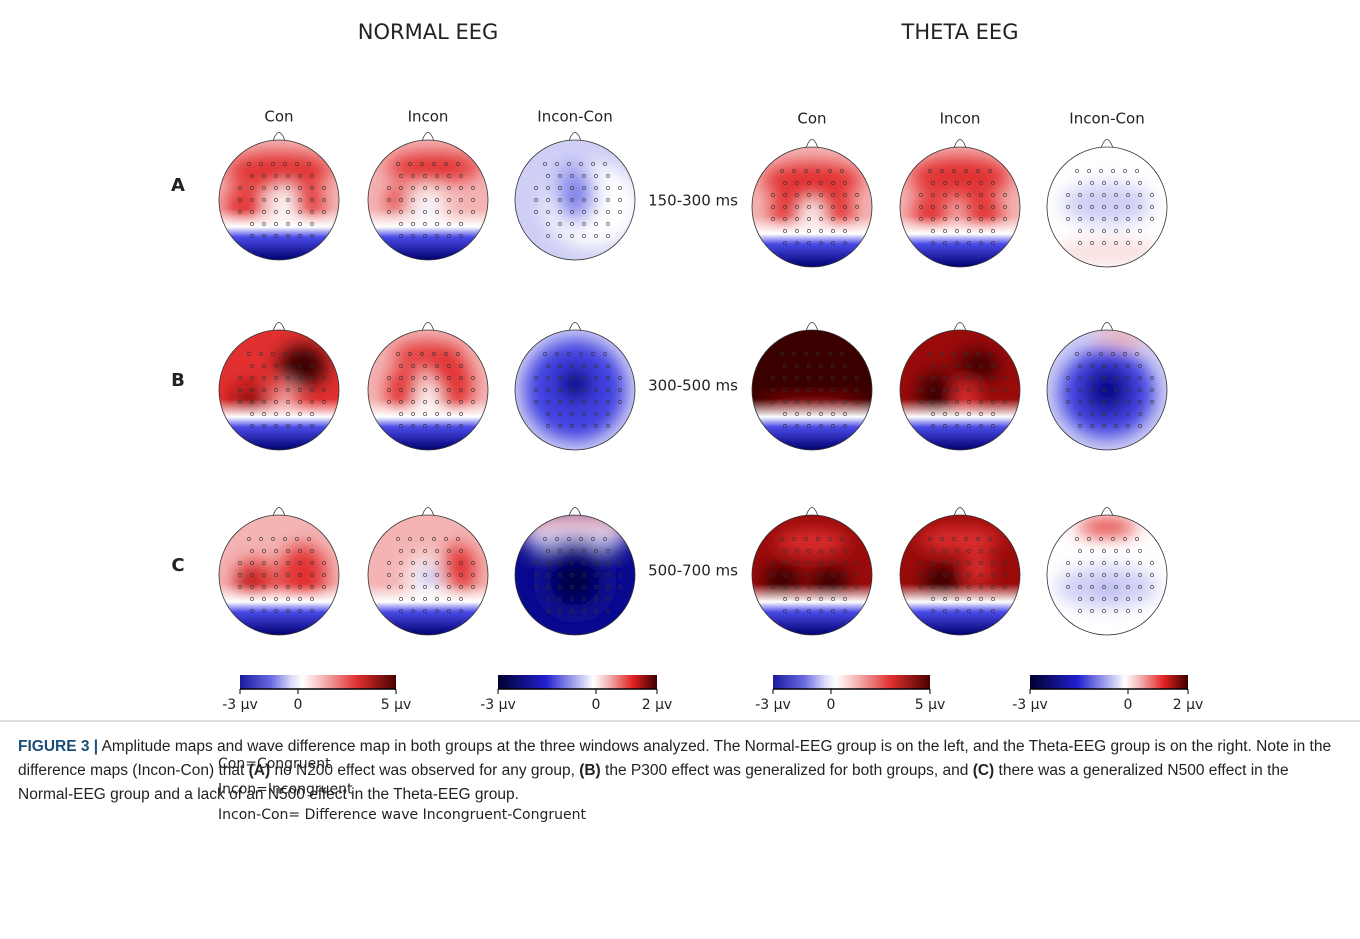 This screenshot has height=939, width=1360. Describe the element at coordinates (1107, 327) in the screenshot. I see `nose` at that location.